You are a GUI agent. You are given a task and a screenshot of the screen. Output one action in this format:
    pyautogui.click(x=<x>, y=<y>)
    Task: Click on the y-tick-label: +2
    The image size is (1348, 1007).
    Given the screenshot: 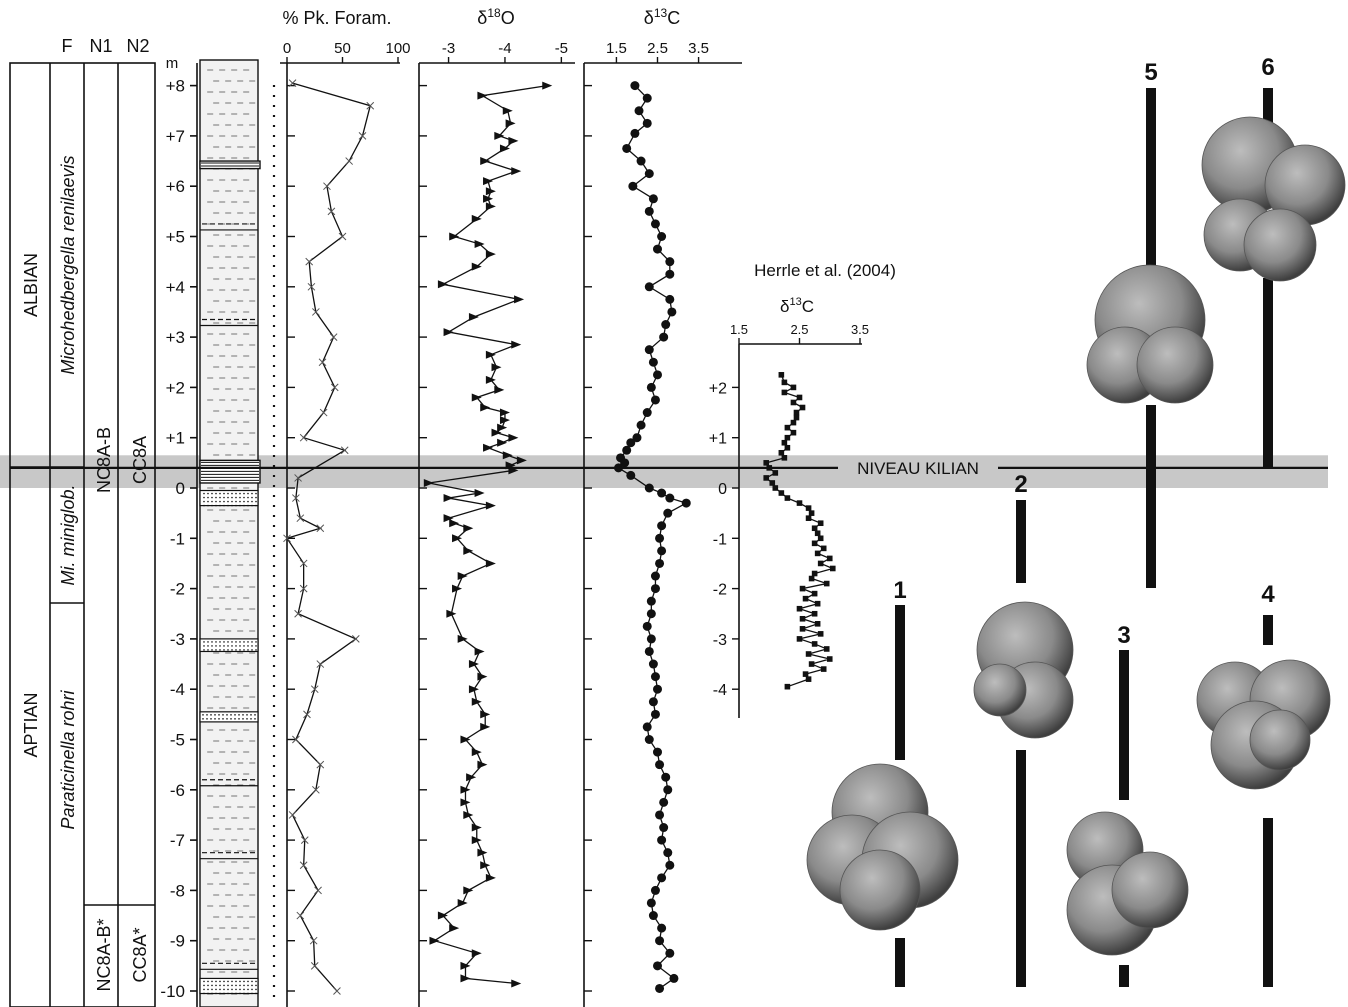 What is the action you would take?
    pyautogui.click(x=718, y=388)
    